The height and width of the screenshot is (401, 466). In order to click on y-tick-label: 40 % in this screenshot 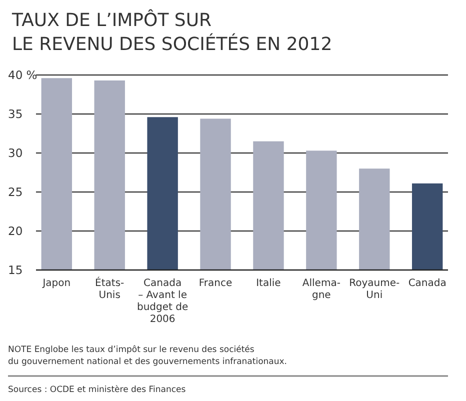, I will do `click(23, 75)`.